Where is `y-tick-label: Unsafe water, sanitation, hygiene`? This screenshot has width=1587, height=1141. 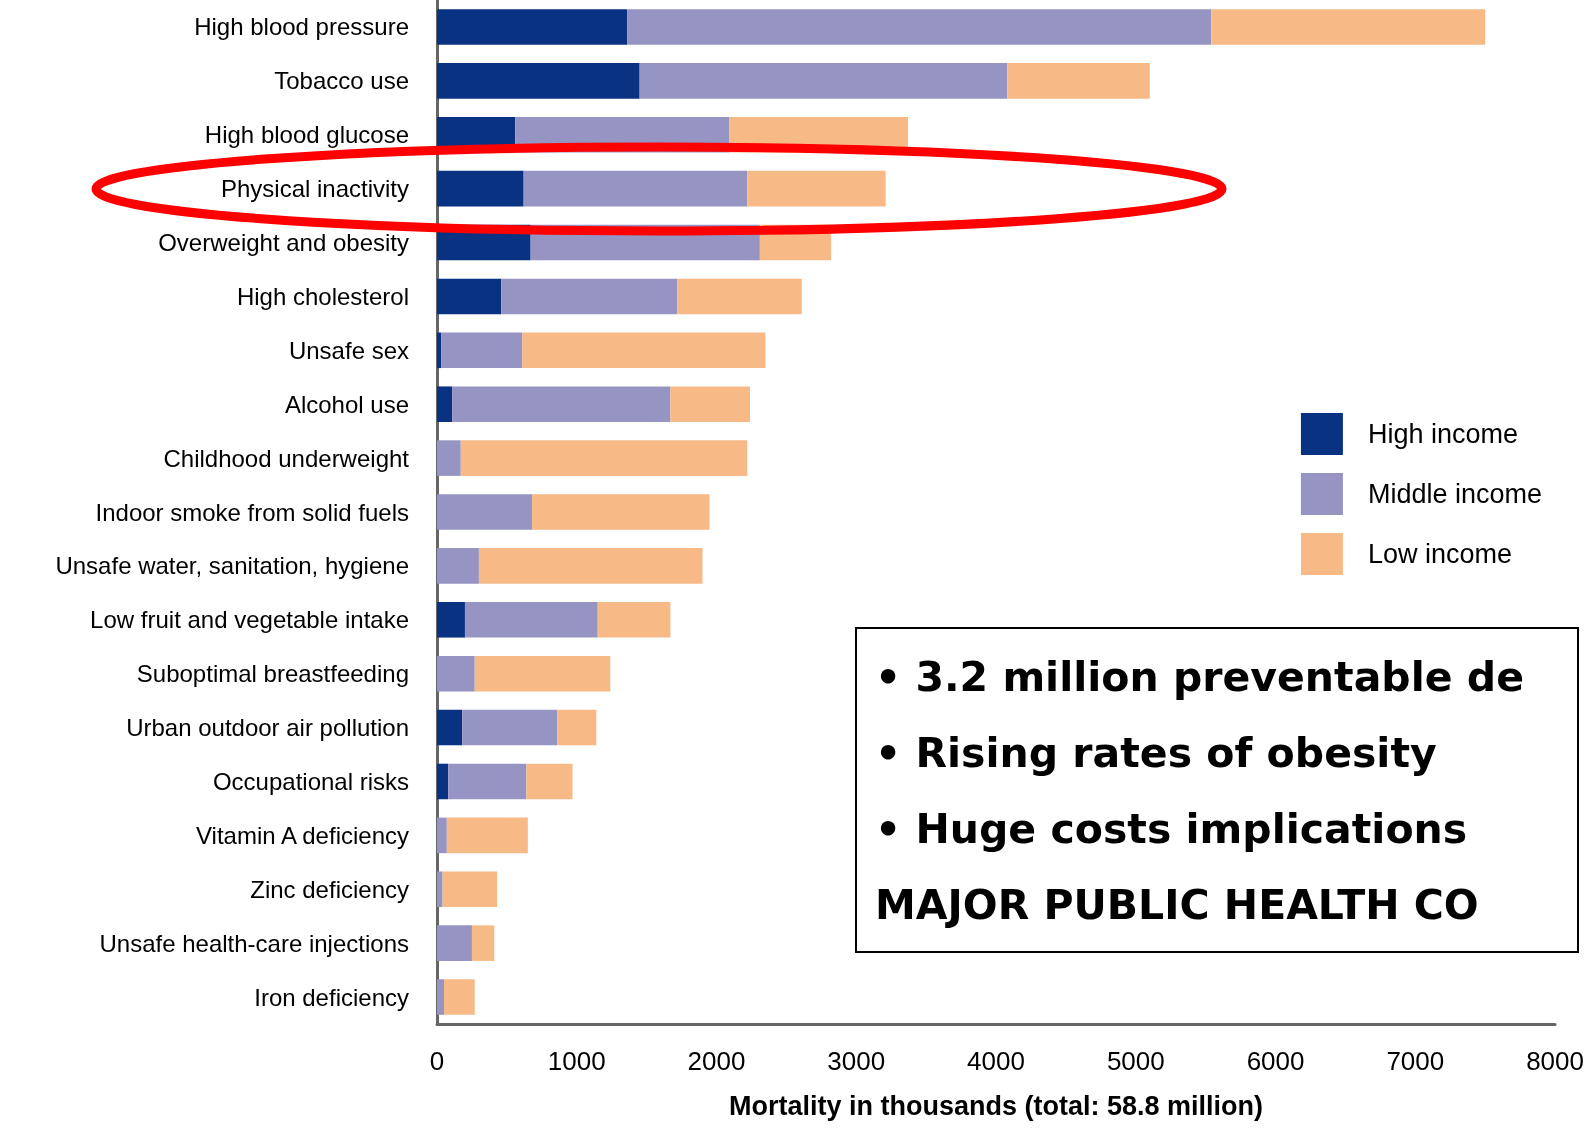 y-tick-label: Unsafe water, sanitation, hygiene is located at coordinates (232, 566).